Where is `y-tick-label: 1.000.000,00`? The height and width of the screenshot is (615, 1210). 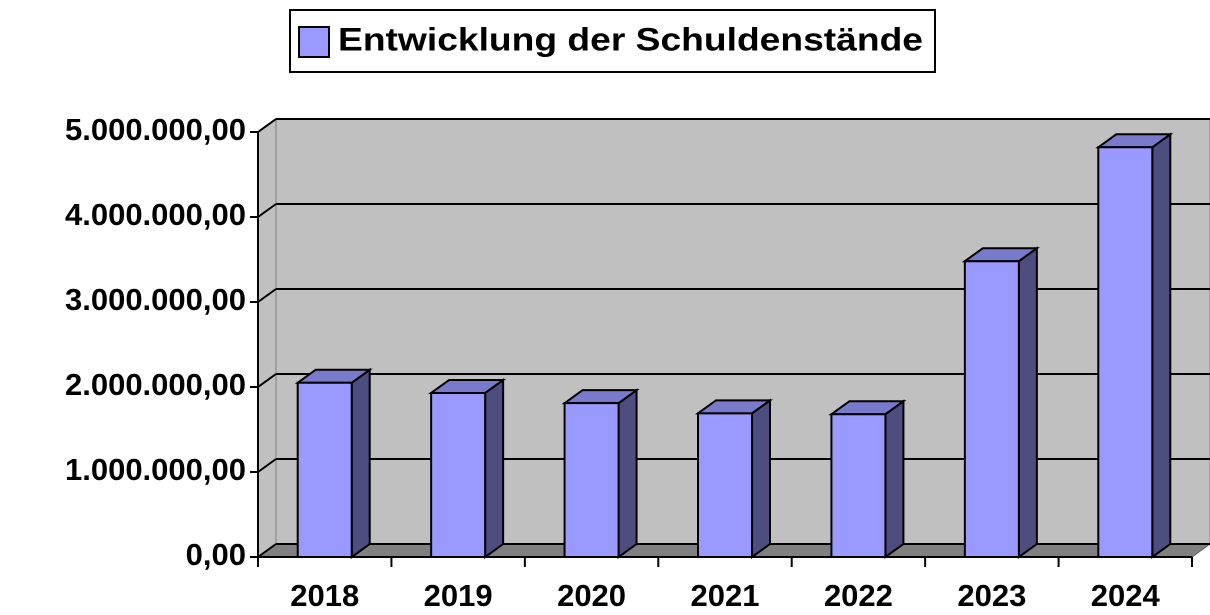 y-tick-label: 1.000.000,00 is located at coordinates (155, 469).